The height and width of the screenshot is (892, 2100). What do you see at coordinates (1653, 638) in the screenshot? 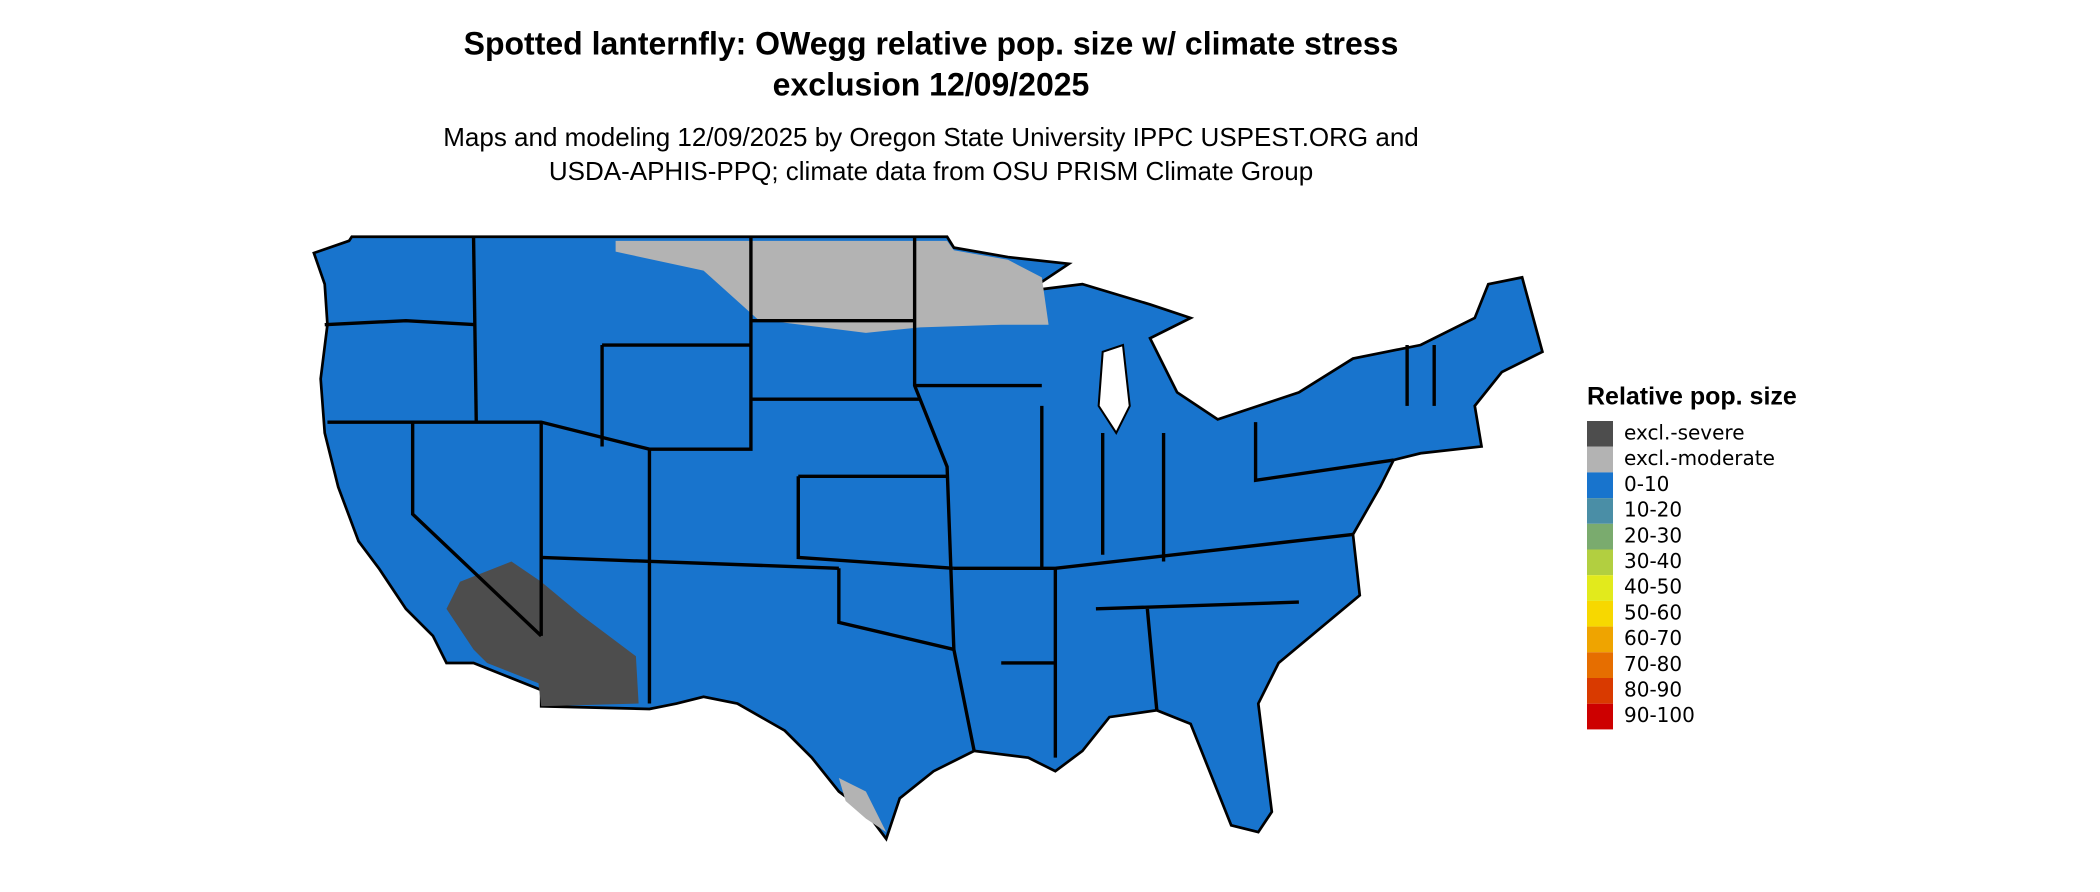
I see `legend-label: 60-70` at bounding box center [1653, 638].